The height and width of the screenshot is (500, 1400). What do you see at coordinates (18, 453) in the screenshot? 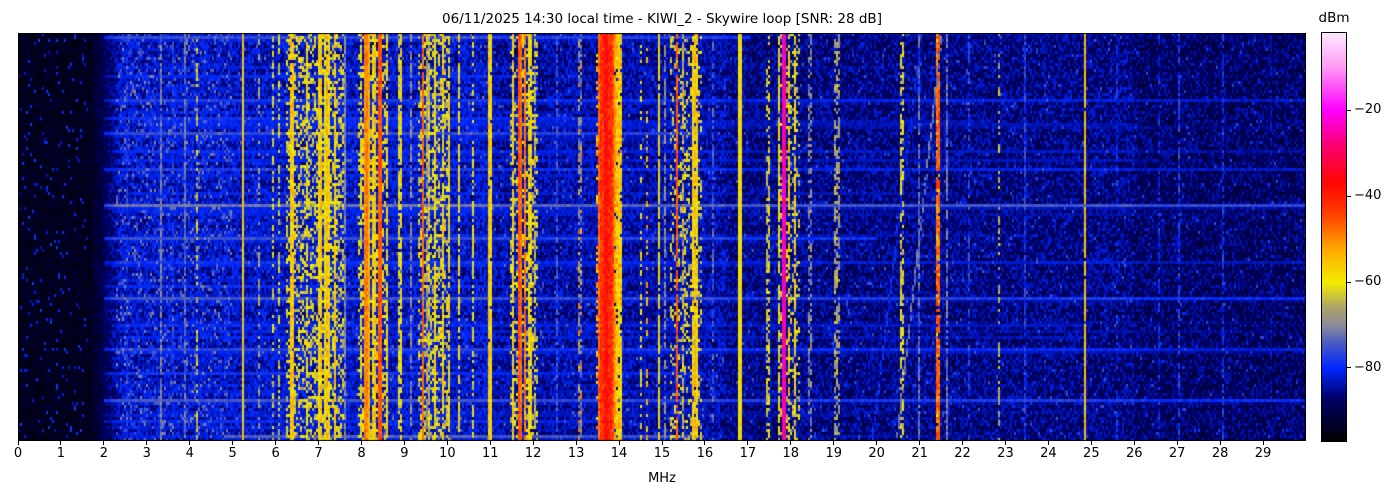
I see `x-tick-label: 0` at bounding box center [18, 453].